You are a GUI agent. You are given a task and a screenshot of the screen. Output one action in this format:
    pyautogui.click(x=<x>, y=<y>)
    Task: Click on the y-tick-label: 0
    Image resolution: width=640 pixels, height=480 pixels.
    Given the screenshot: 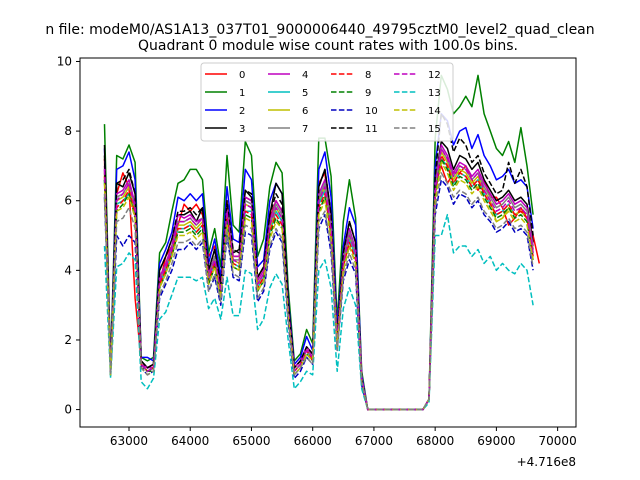 What is the action you would take?
    pyautogui.click(x=68, y=410)
    